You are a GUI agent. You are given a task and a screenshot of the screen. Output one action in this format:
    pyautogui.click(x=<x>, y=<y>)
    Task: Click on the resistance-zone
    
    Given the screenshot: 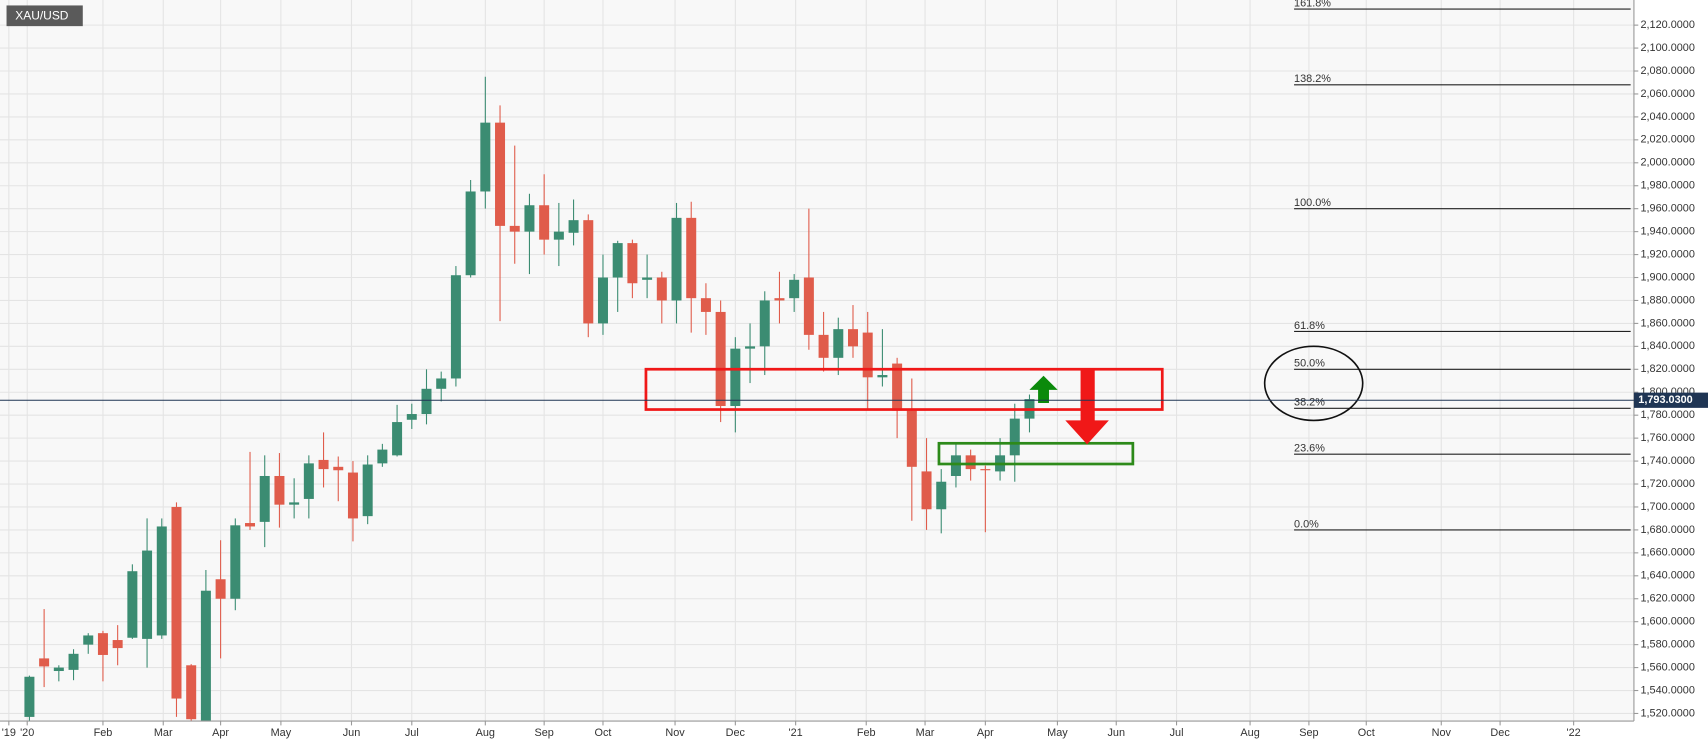 What is the action you would take?
    pyautogui.click(x=904, y=389)
    